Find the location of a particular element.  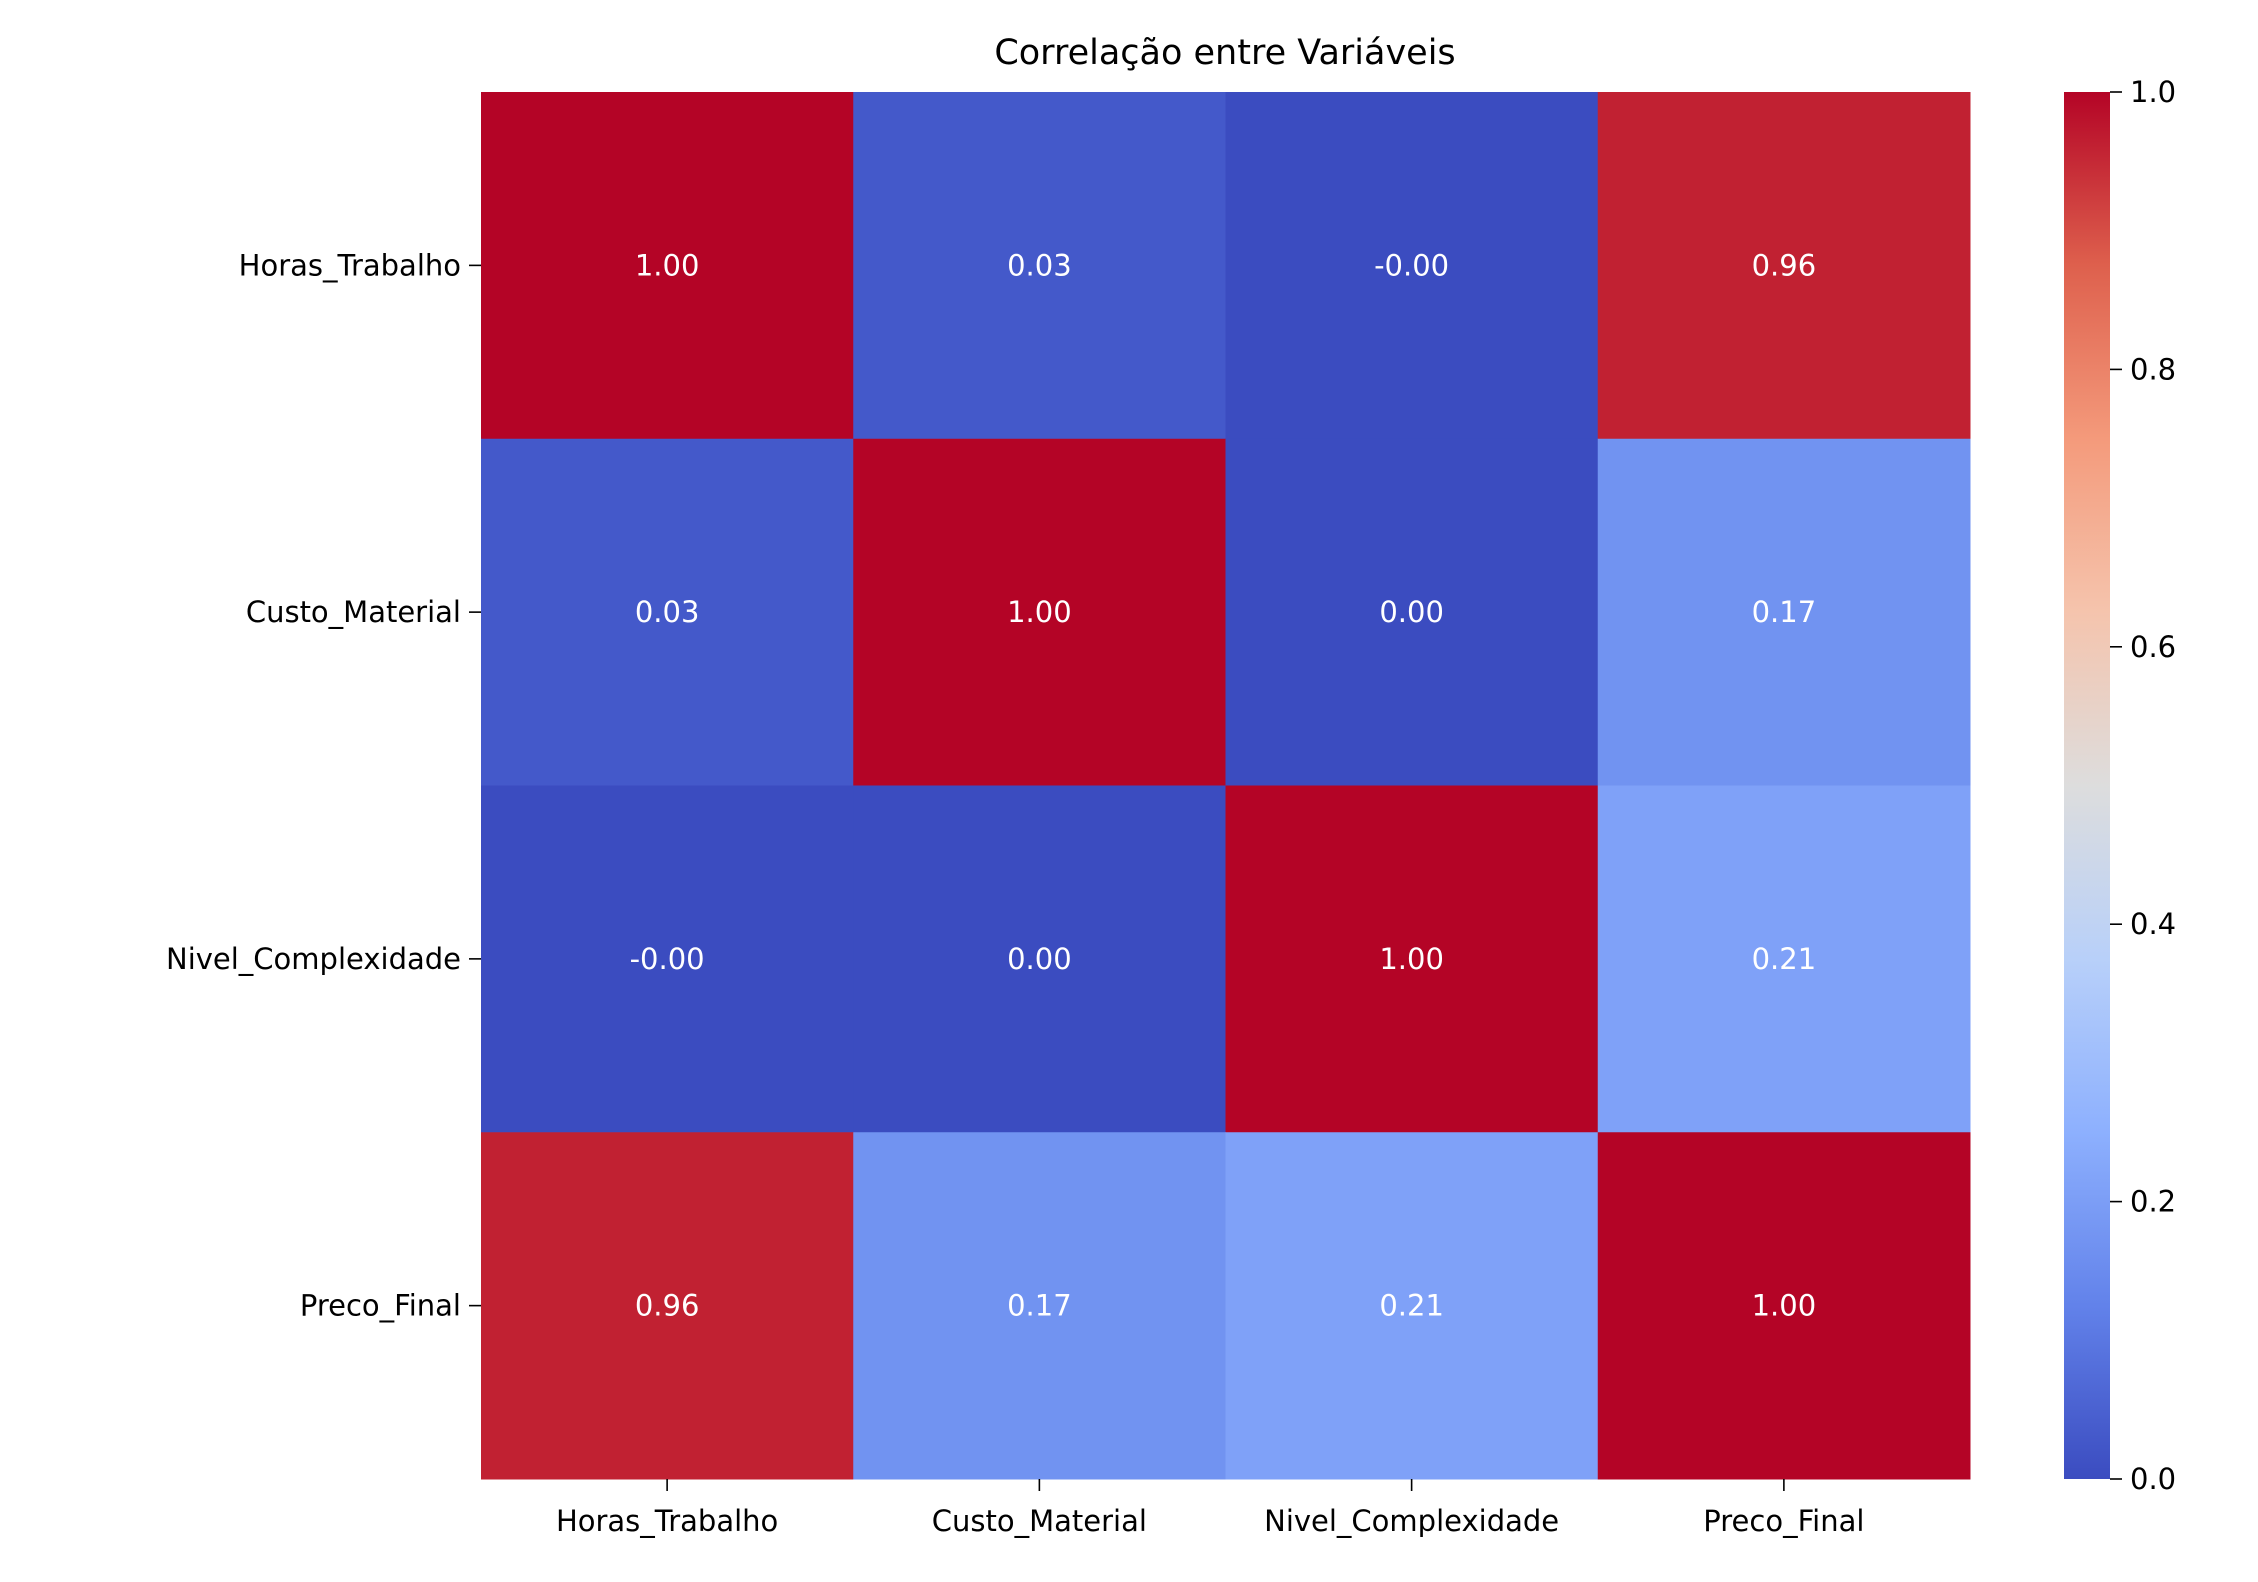

colorbar-tick-label: 1.0 is located at coordinates (2153, 92).